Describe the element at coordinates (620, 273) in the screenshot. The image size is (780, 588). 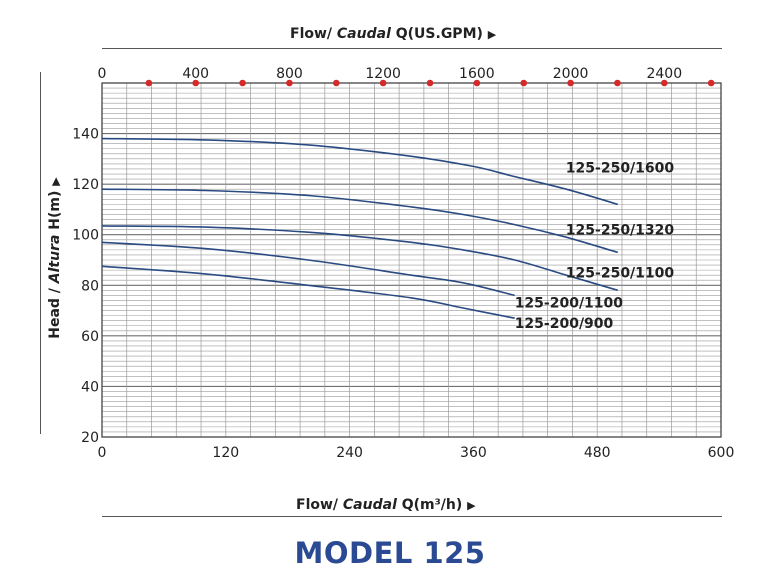
I see `series-label: 125-250/1100` at that location.